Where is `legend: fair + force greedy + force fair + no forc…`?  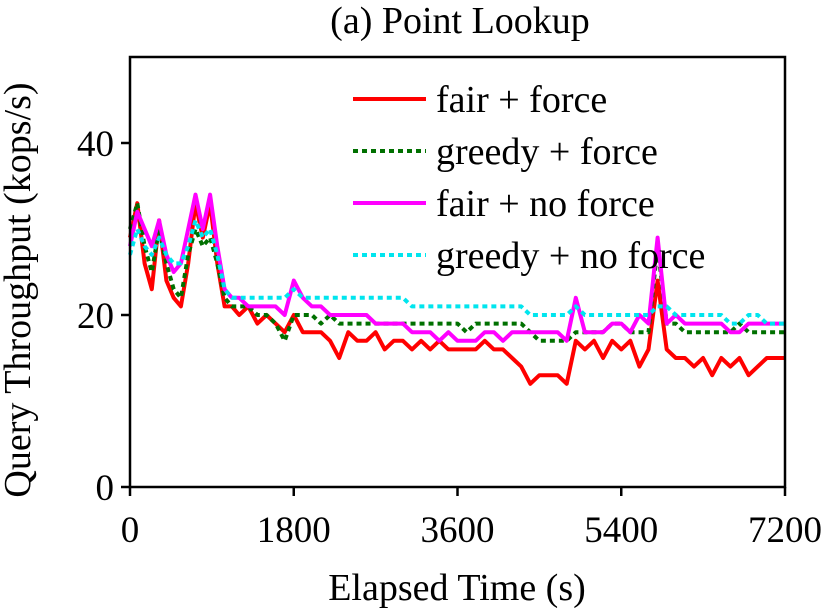 legend: fair + force greedy + force fair + no forc… is located at coordinates (529, 178).